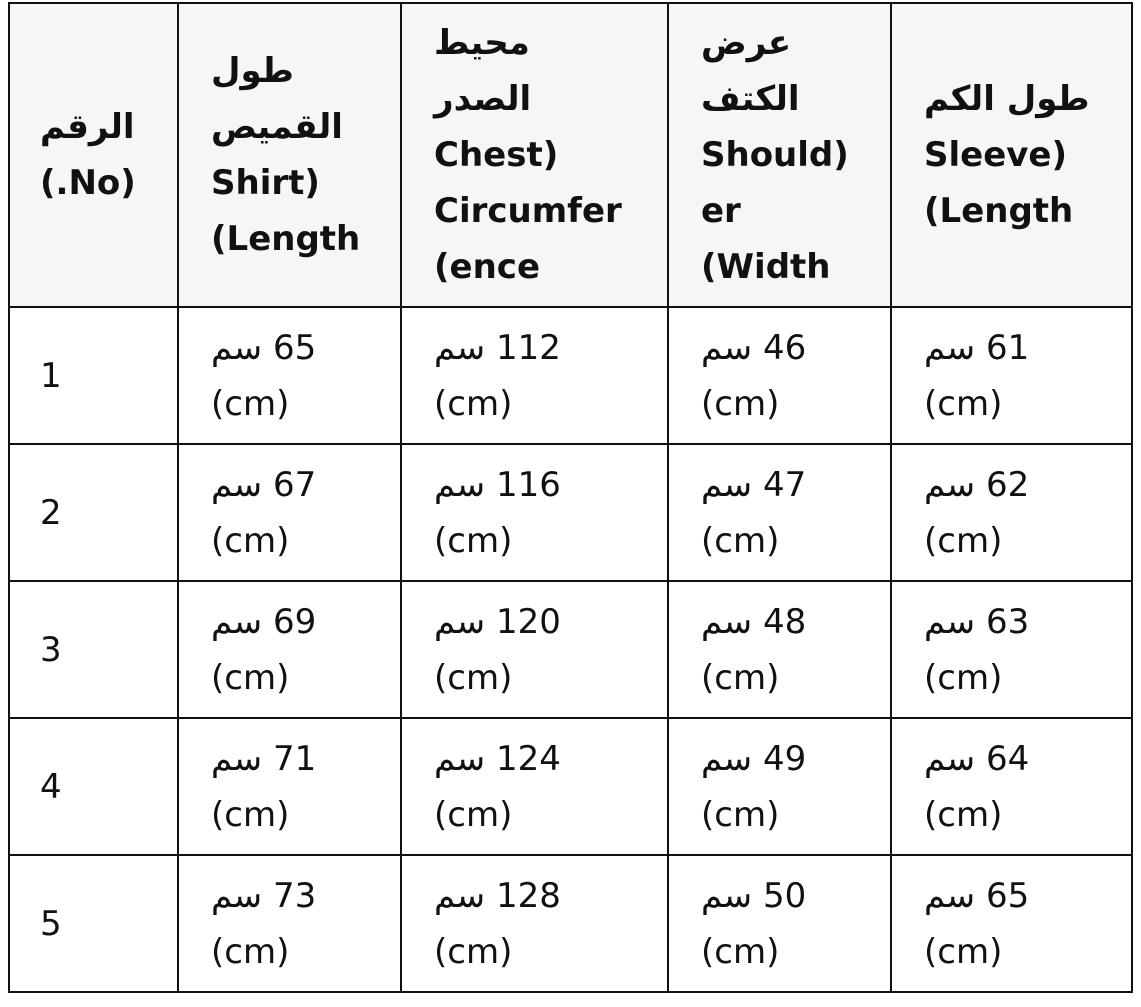 The width and height of the screenshot is (1141, 1007). What do you see at coordinates (496, 155) in the screenshot?
I see `header-line: Chest)` at bounding box center [496, 155].